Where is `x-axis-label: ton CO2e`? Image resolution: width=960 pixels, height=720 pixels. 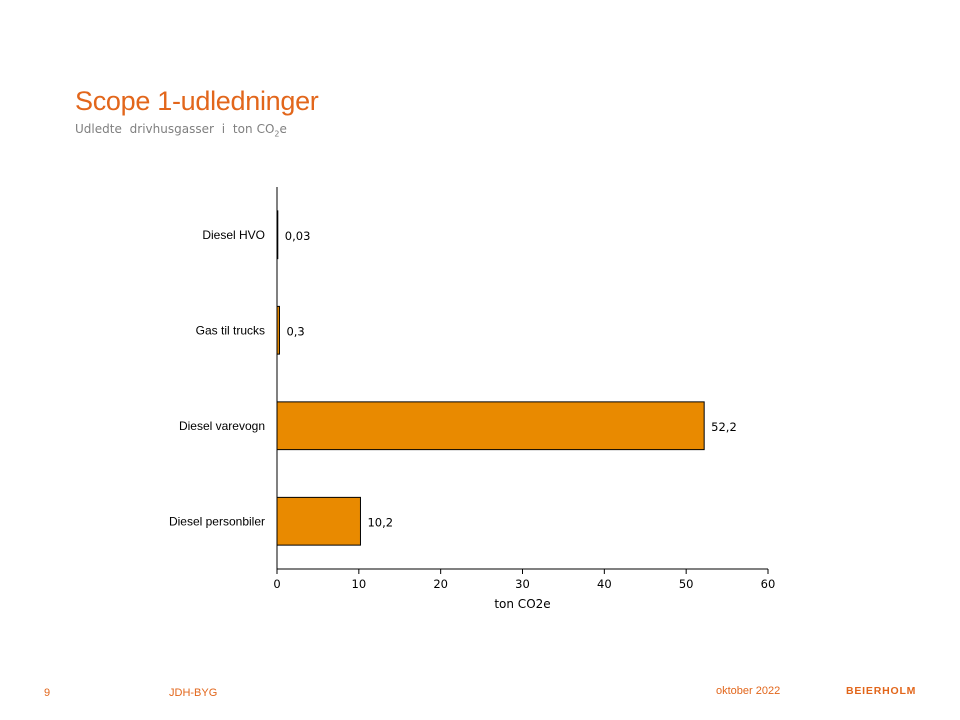 x-axis-label: ton CO2e is located at coordinates (522, 604).